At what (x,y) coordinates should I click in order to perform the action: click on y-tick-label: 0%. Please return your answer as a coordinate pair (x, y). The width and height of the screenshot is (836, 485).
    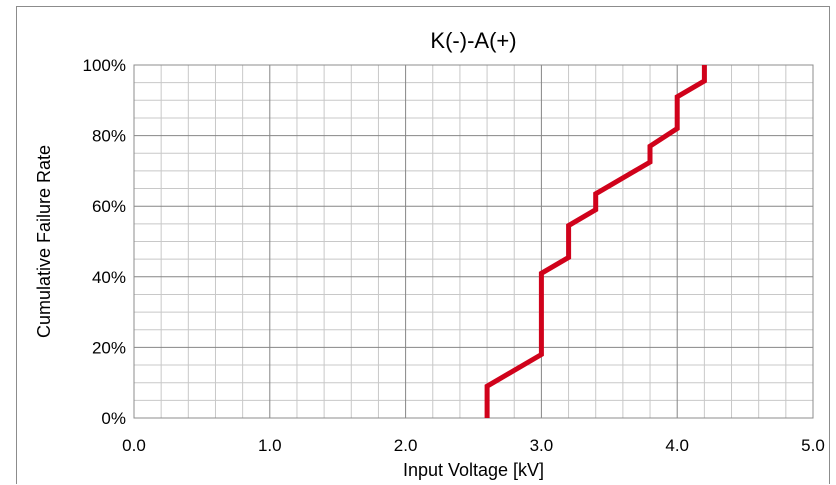
    Looking at the image, I should click on (113, 418).